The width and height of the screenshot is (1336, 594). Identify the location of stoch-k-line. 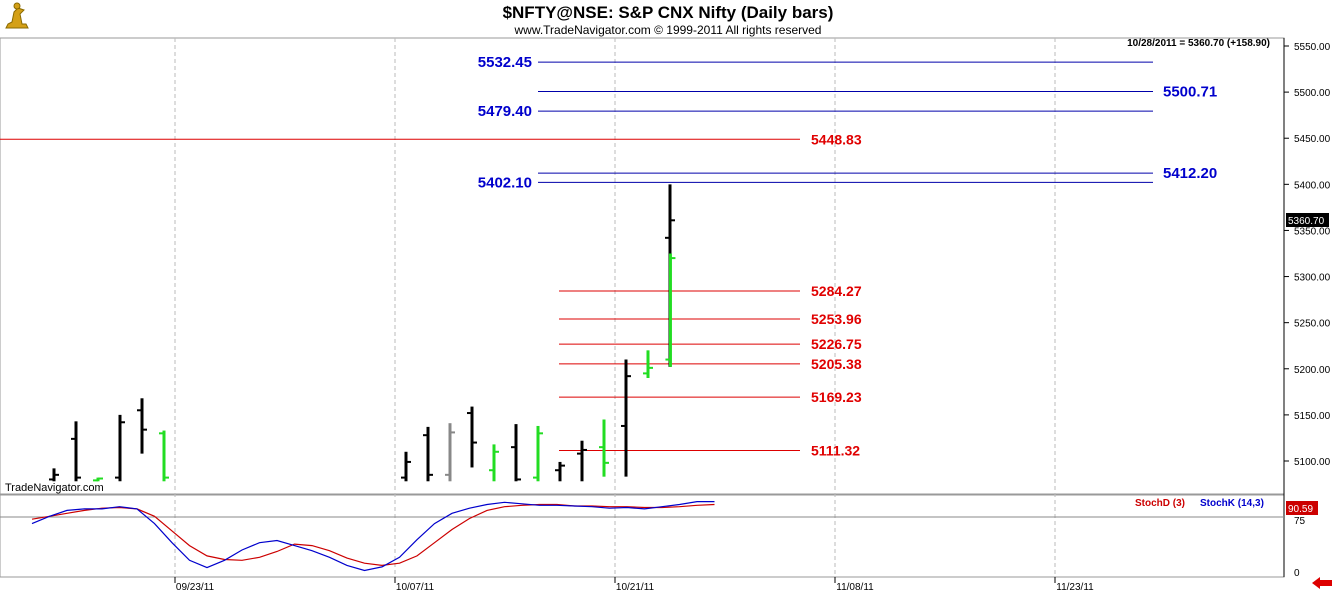
(373, 536).